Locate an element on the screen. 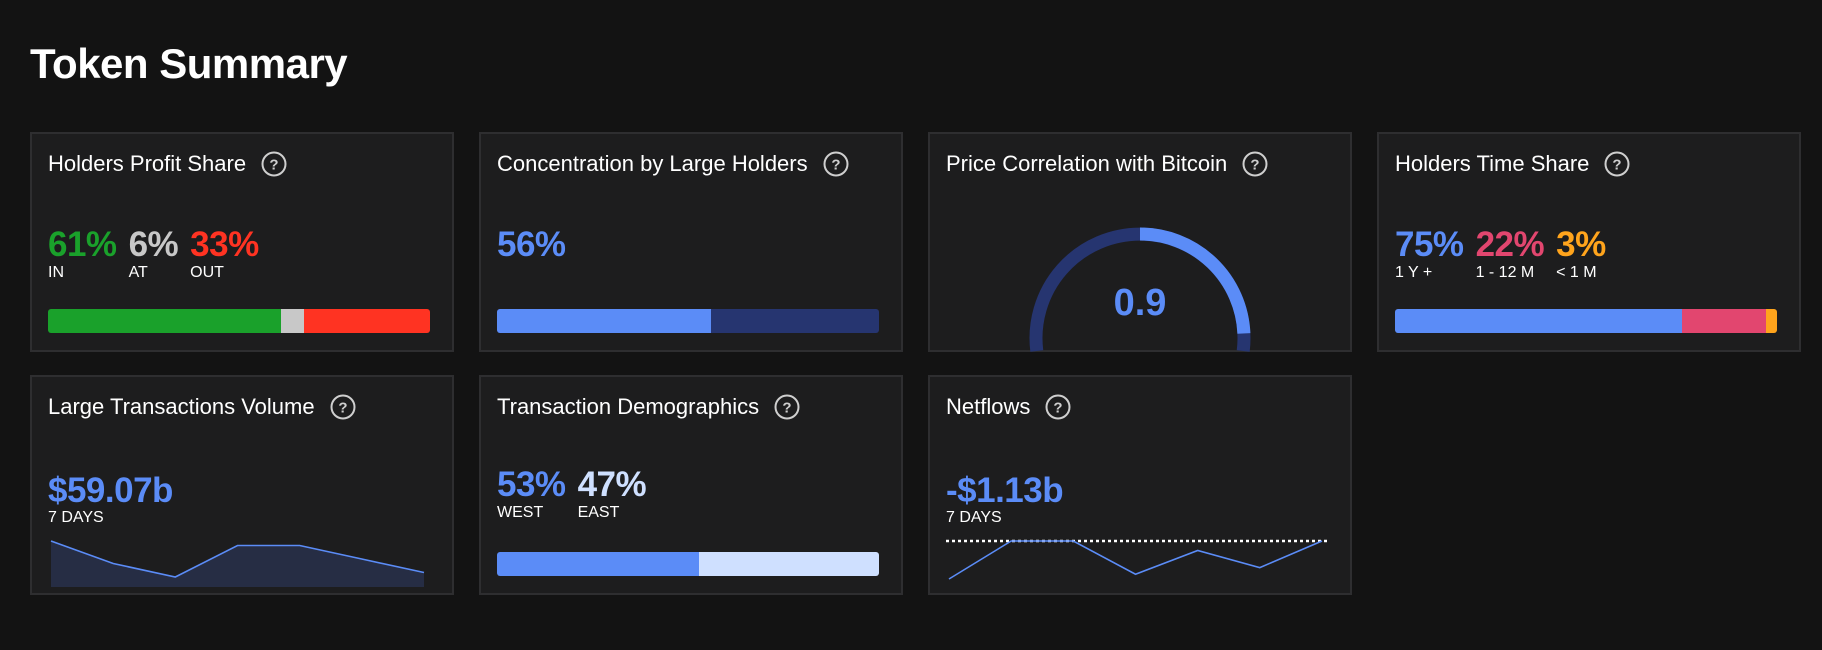 This screenshot has height=650, width=1822. netflows-value: -$1.13b is located at coordinates (1005, 490).